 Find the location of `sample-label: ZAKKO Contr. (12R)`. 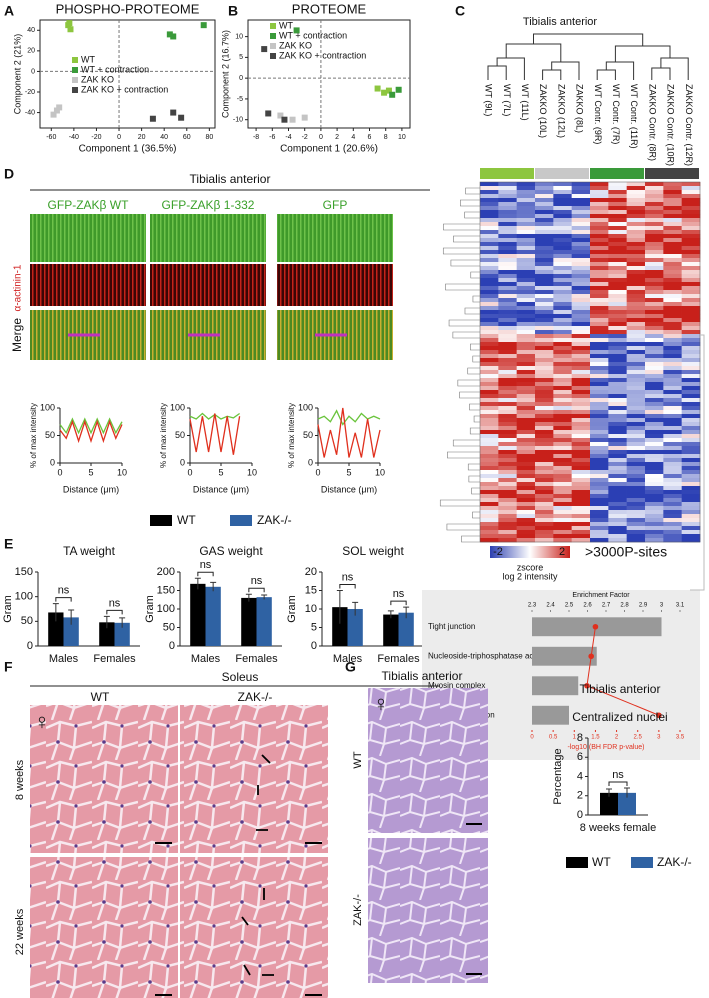

sample-label: ZAKKO Contr. (12R) is located at coordinates (689, 125).